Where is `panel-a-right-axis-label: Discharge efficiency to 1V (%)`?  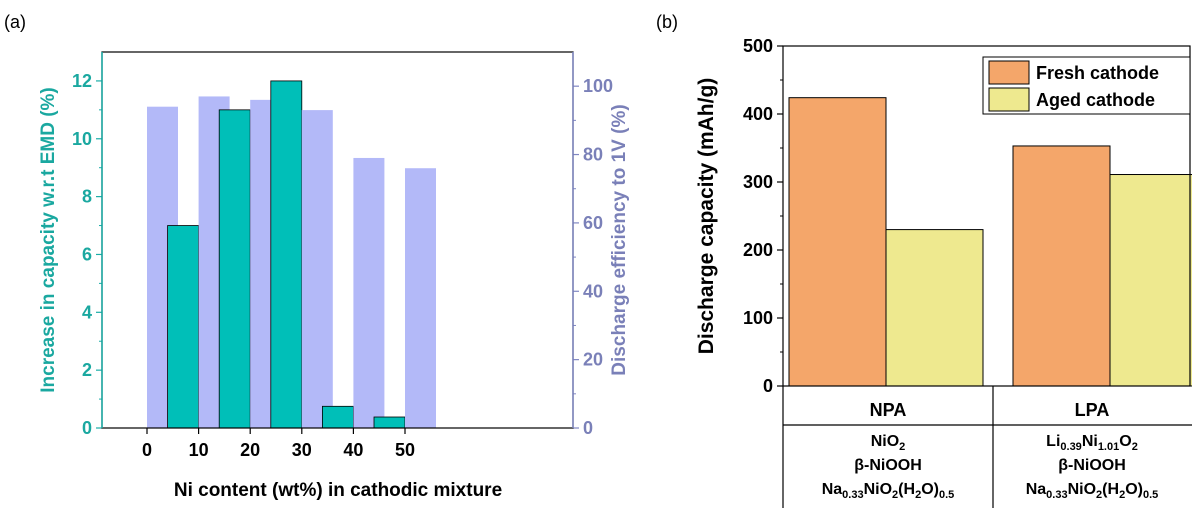 panel-a-right-axis-label: Discharge efficiency to 1V (%) is located at coordinates (619, 239).